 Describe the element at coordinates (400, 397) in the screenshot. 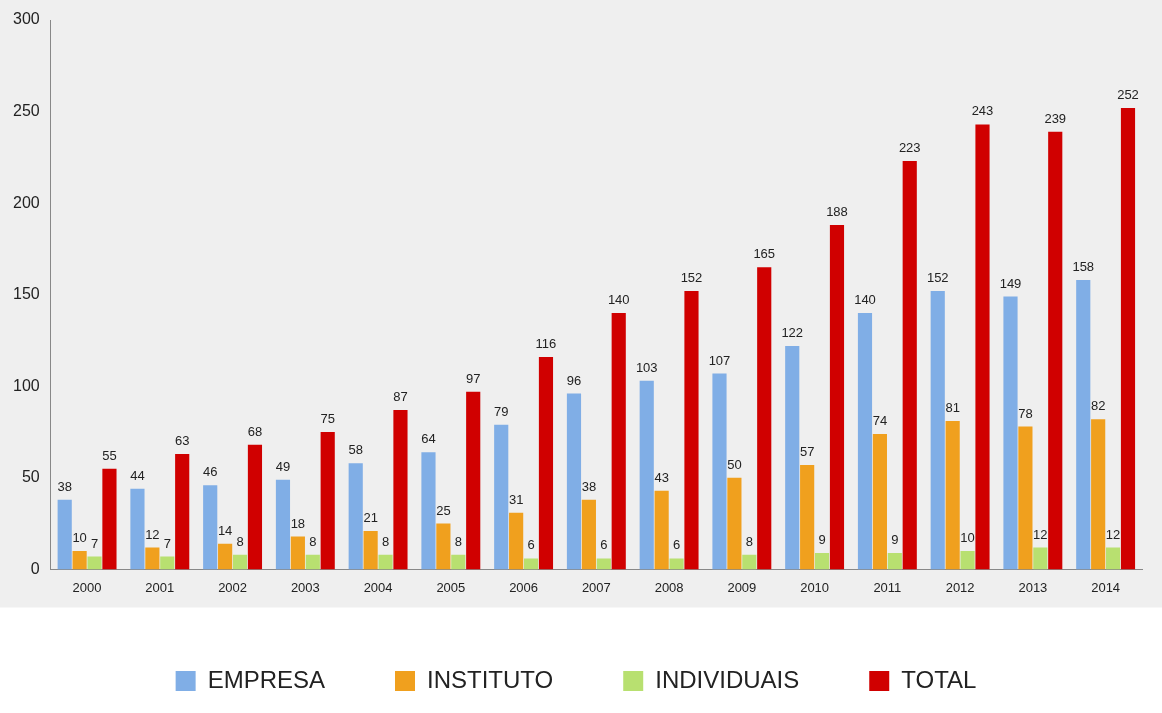

I see `data-label: 87` at that location.